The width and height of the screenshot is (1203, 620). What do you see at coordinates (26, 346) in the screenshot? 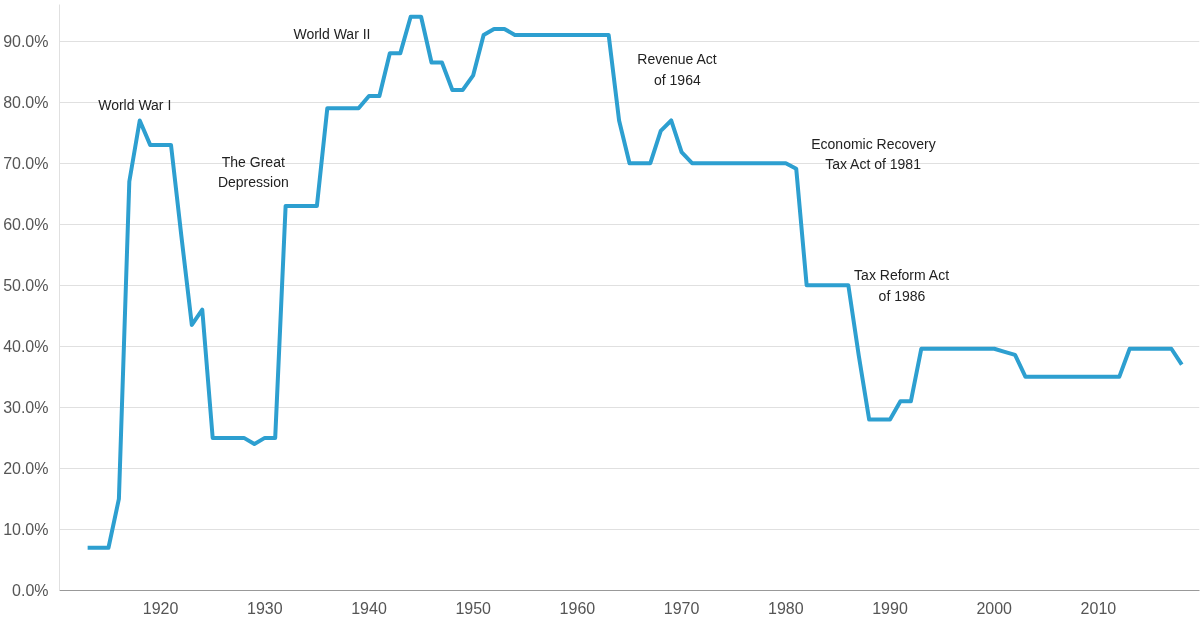
I see `y-tick-label: 40.0%` at bounding box center [26, 346].